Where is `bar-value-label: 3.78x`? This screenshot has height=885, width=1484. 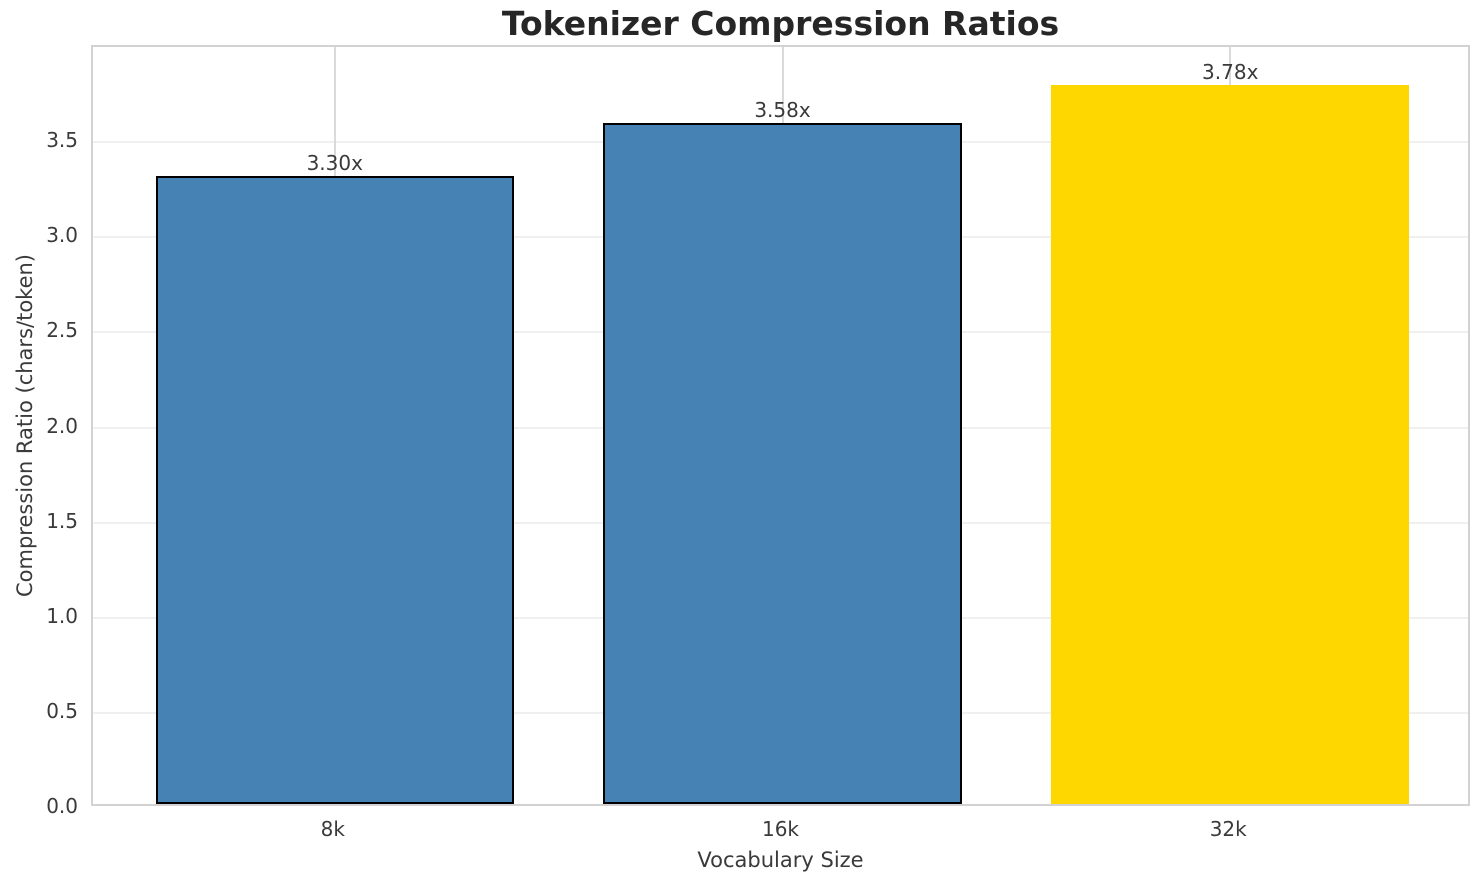
bar-value-label: 3.78x is located at coordinates (1230, 71).